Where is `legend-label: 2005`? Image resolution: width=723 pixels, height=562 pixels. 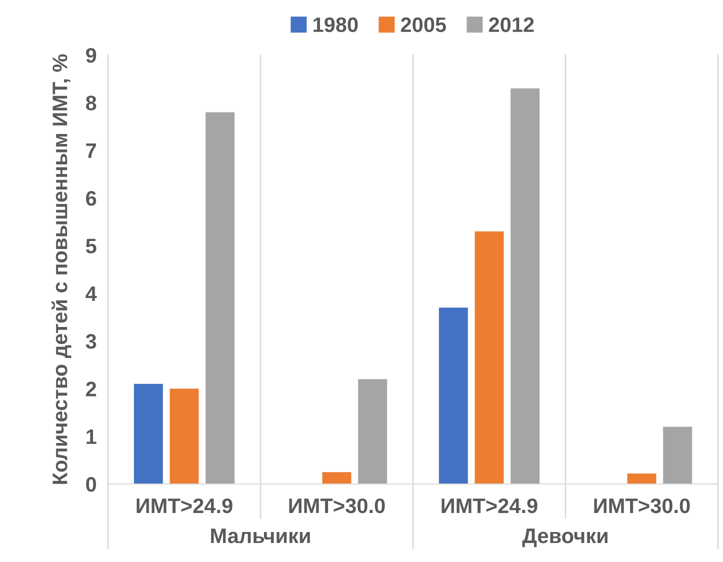
legend-label: 2005 is located at coordinates (423, 24).